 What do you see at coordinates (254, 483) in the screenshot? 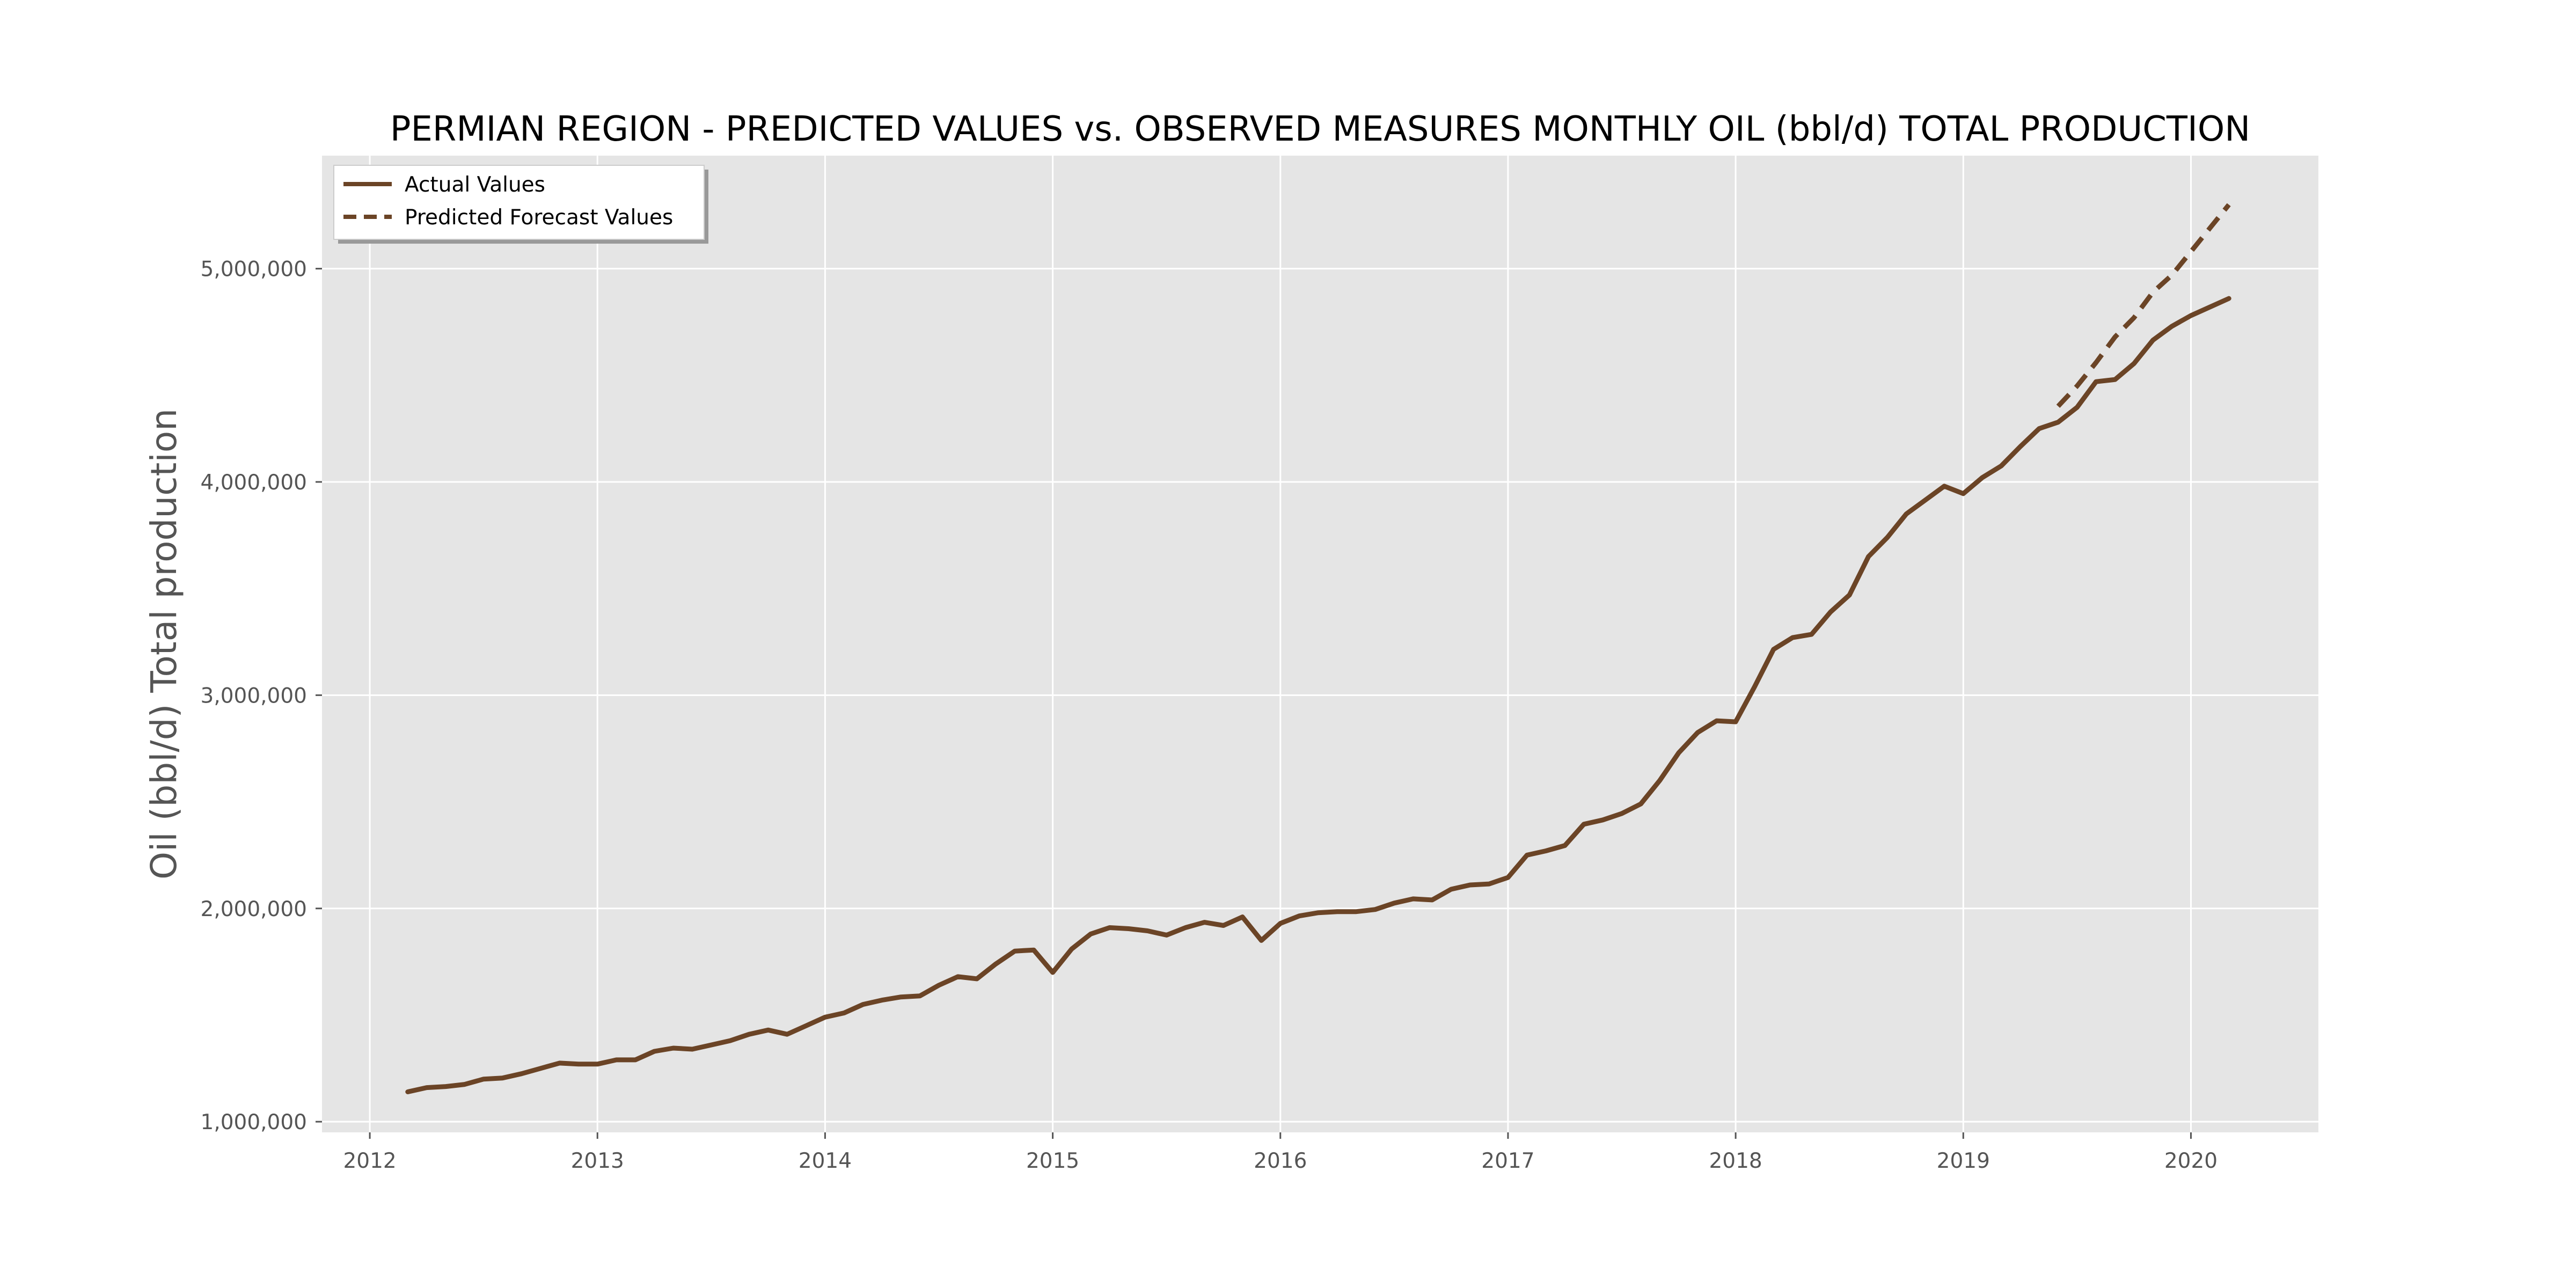
I see `y-tick-label: 4,000,000` at bounding box center [254, 483].